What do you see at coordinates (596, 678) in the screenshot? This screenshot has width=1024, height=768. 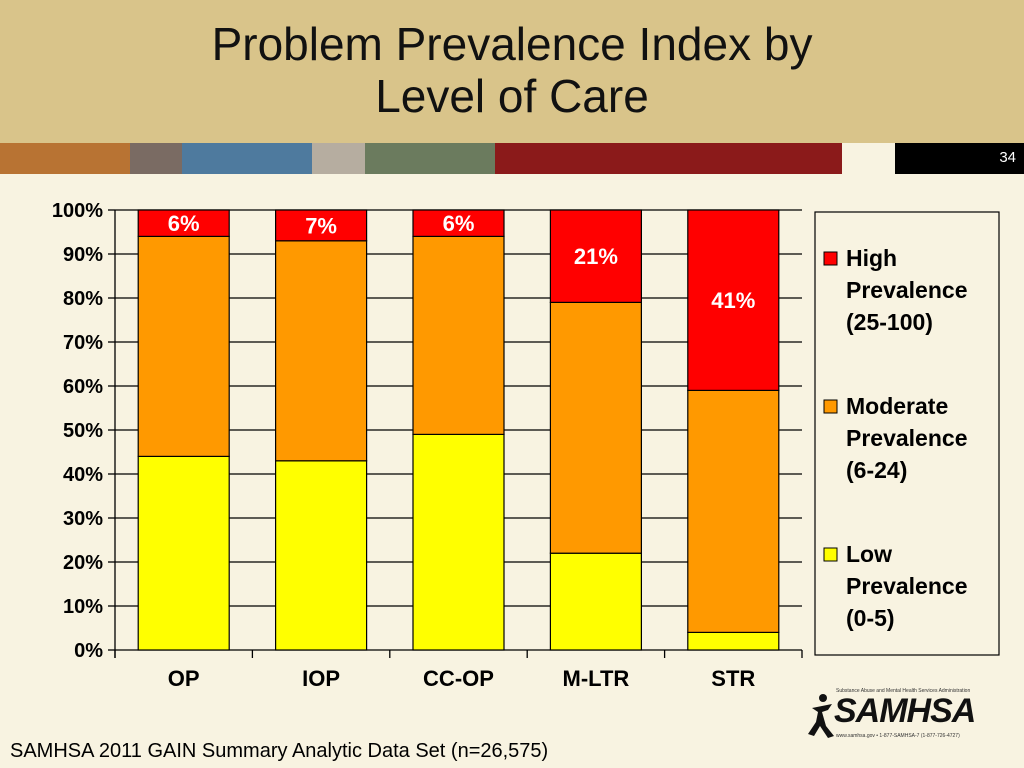 I see `x-category-label: M-LTR` at bounding box center [596, 678].